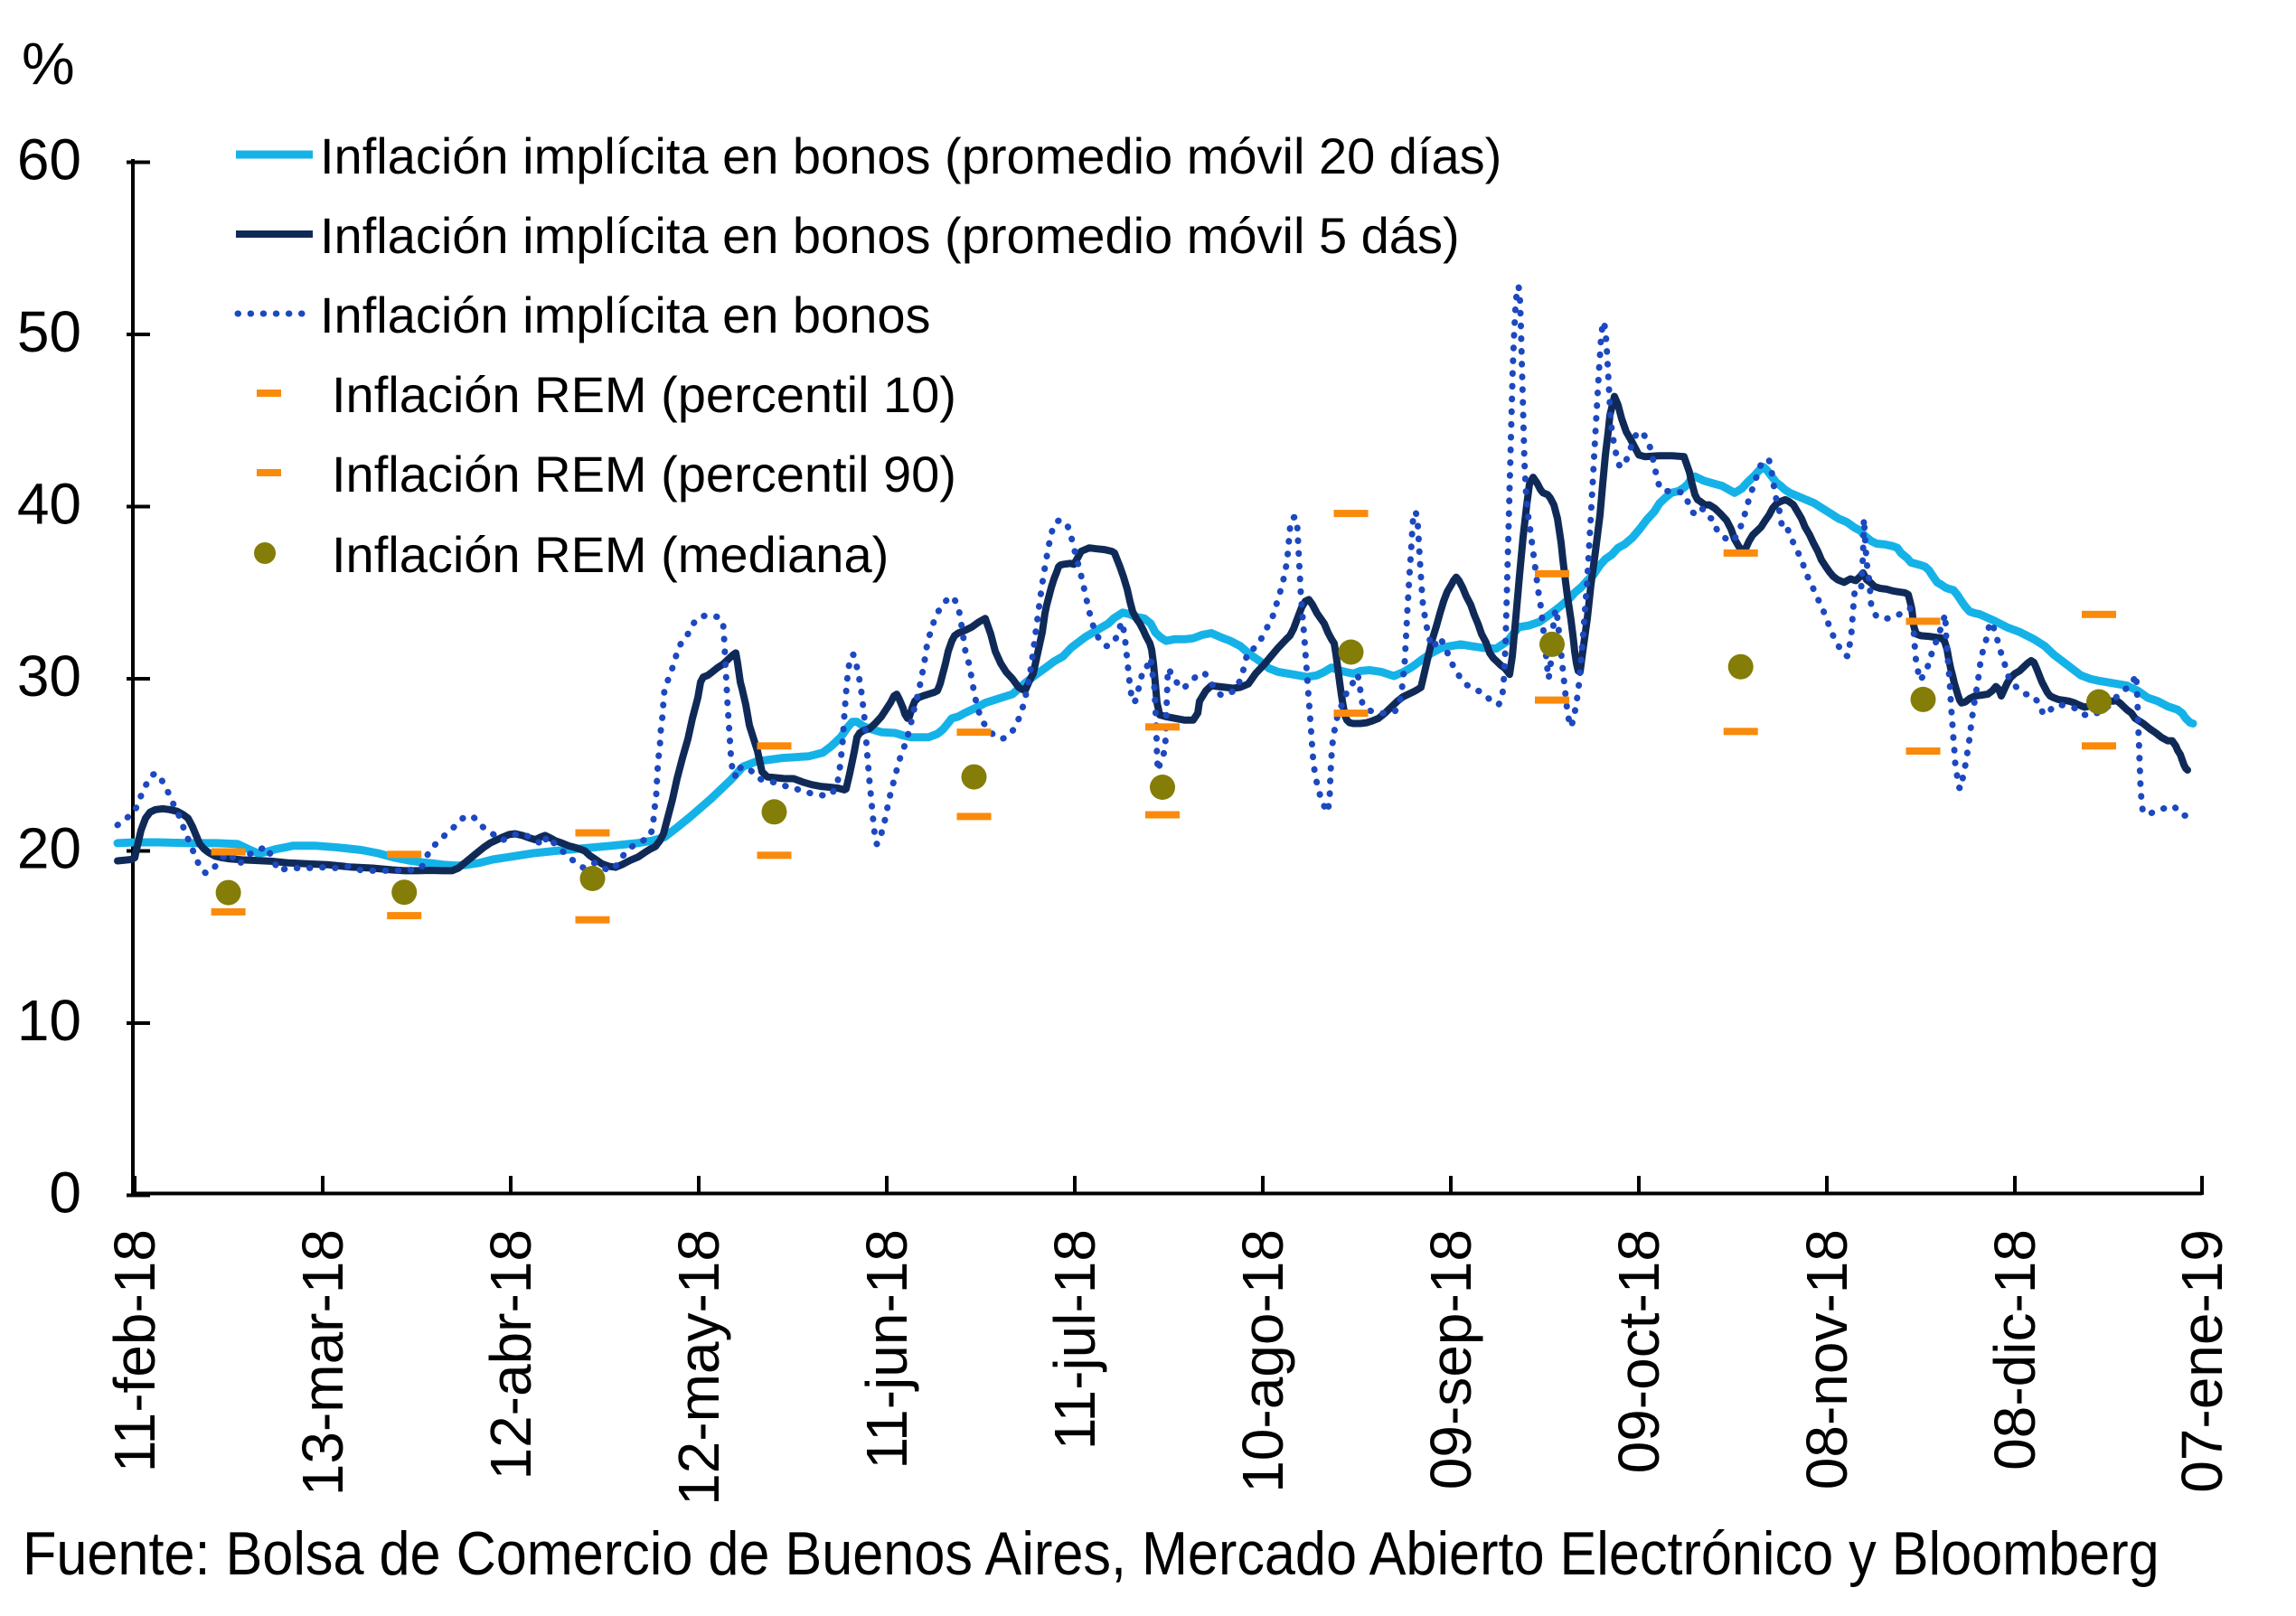 This screenshot has height=1616, width=2296. What do you see at coordinates (1638, 1351) in the screenshot?
I see `svg-text: 09-oct-18` at bounding box center [1638, 1351].